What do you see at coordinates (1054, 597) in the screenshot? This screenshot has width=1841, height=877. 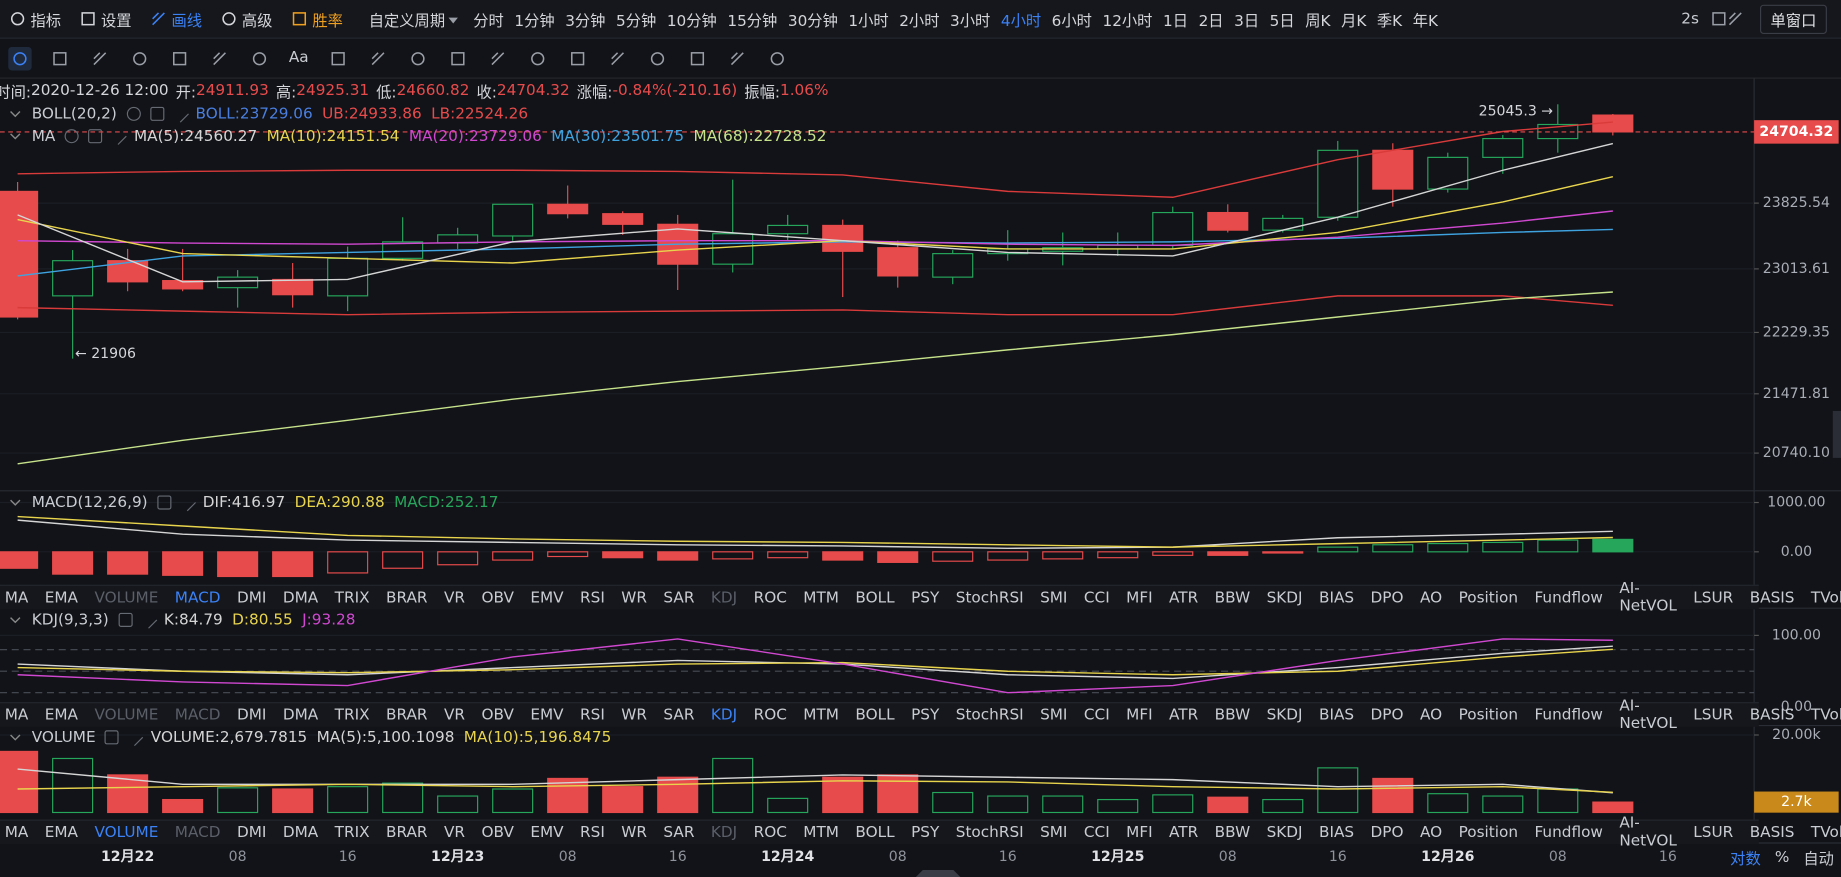 I see `indicator-tab: SMI` at bounding box center [1054, 597].